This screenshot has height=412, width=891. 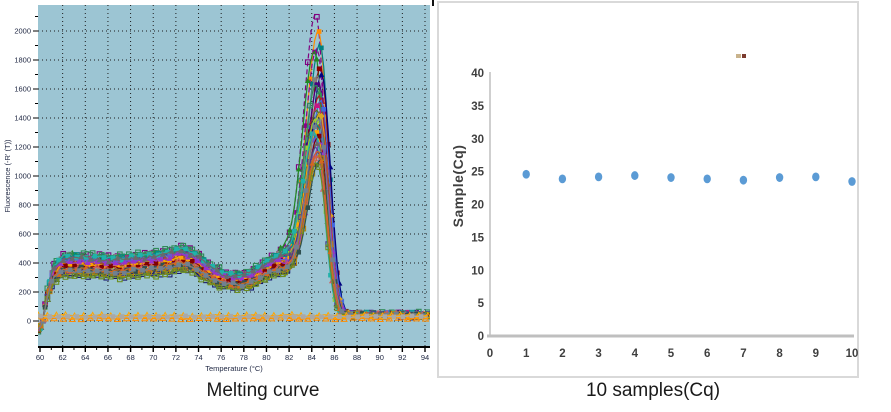 What do you see at coordinates (40, 357) in the screenshot?
I see `melting-x-tick-label: 60` at bounding box center [40, 357].